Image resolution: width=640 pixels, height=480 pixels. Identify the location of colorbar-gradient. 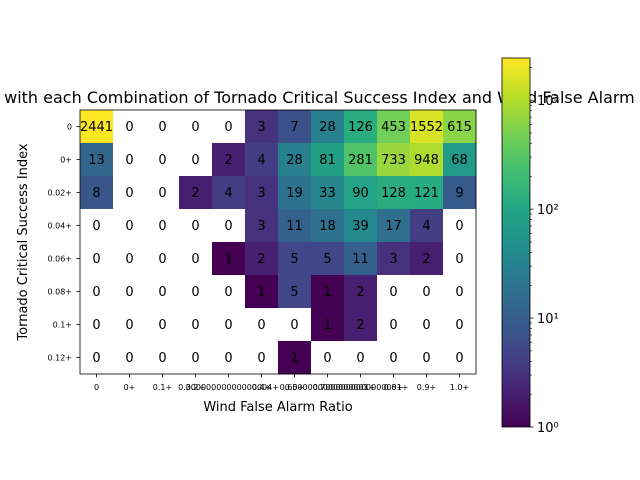
(516, 242).